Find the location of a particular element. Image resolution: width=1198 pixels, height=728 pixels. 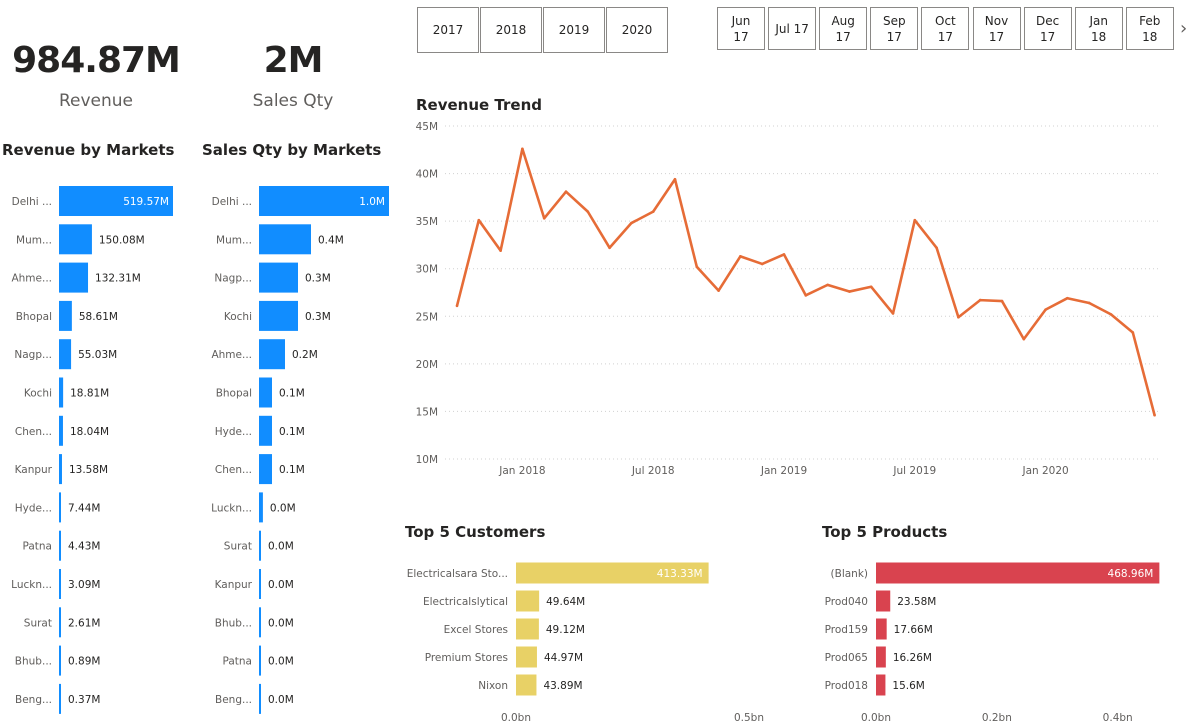

revenue-markets-data-label: 18.04M is located at coordinates (89, 432).